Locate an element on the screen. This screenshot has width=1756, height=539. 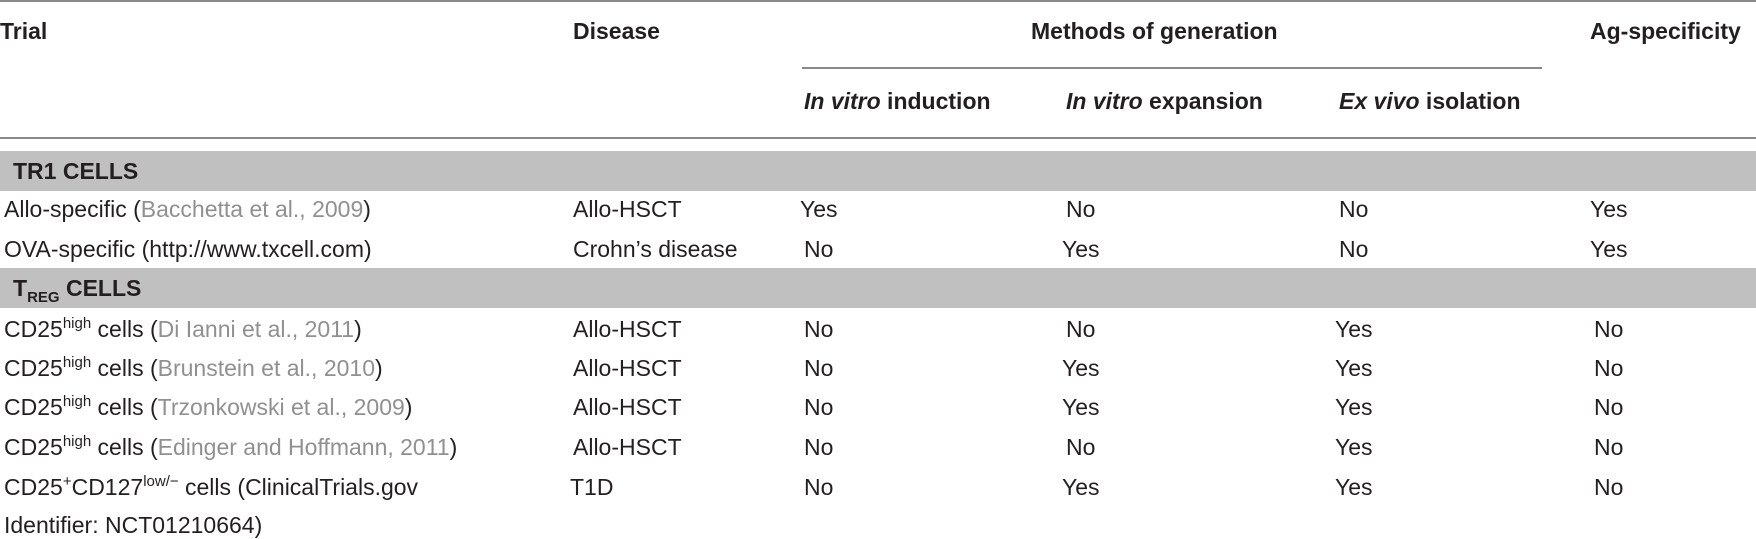
table-row-trial-continued: Identifier: NCT01210664) is located at coordinates (133, 525).